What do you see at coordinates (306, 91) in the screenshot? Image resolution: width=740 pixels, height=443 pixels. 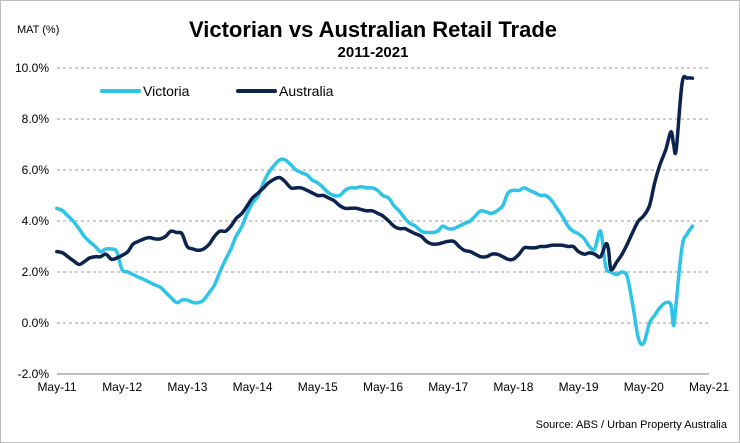 I see `legend-label-australia: Australia` at bounding box center [306, 91].